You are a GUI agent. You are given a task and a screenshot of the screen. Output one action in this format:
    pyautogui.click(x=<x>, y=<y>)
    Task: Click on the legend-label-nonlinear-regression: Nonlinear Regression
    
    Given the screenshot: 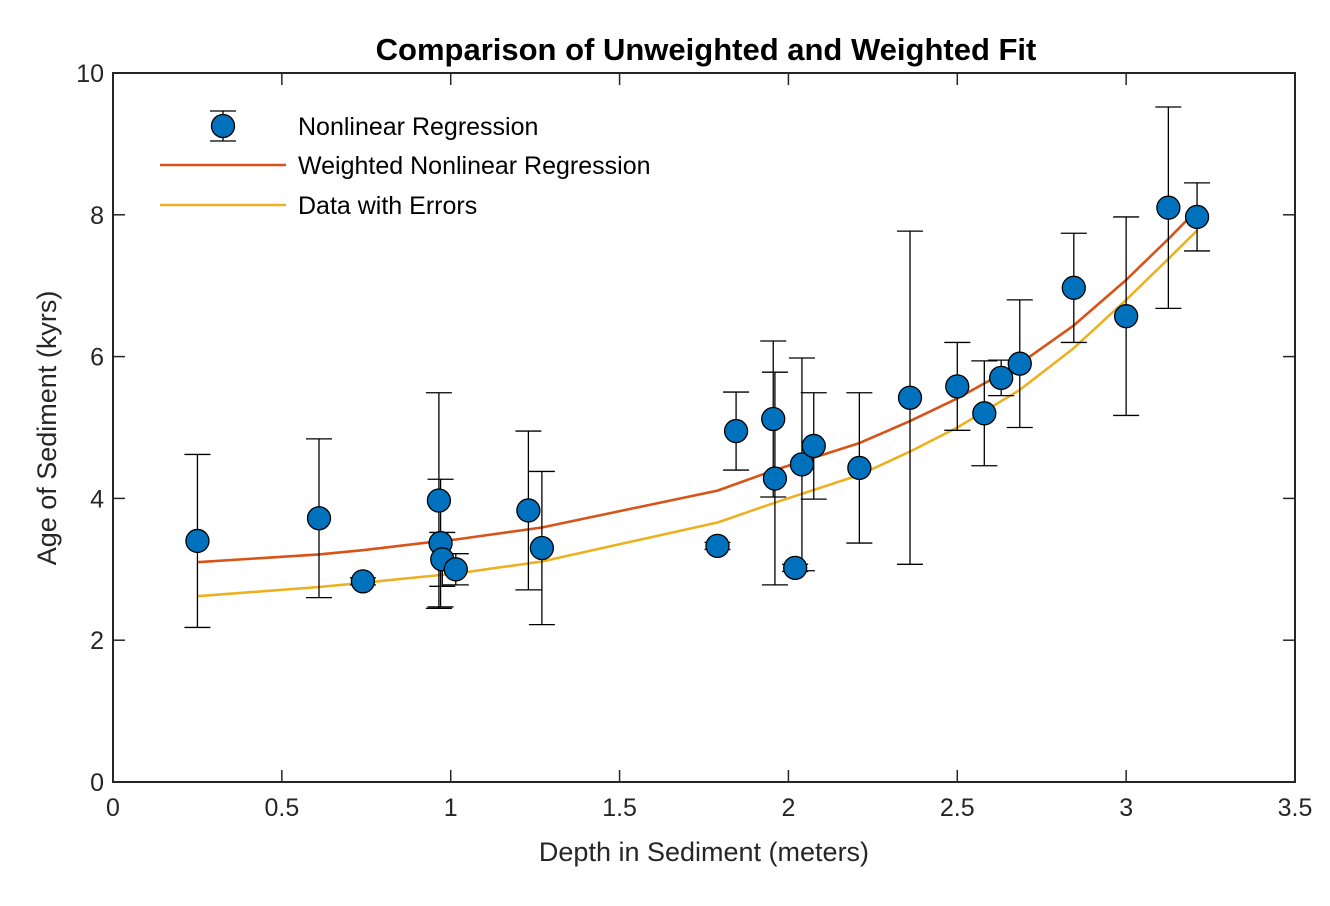 What is the action you would take?
    pyautogui.click(x=418, y=127)
    